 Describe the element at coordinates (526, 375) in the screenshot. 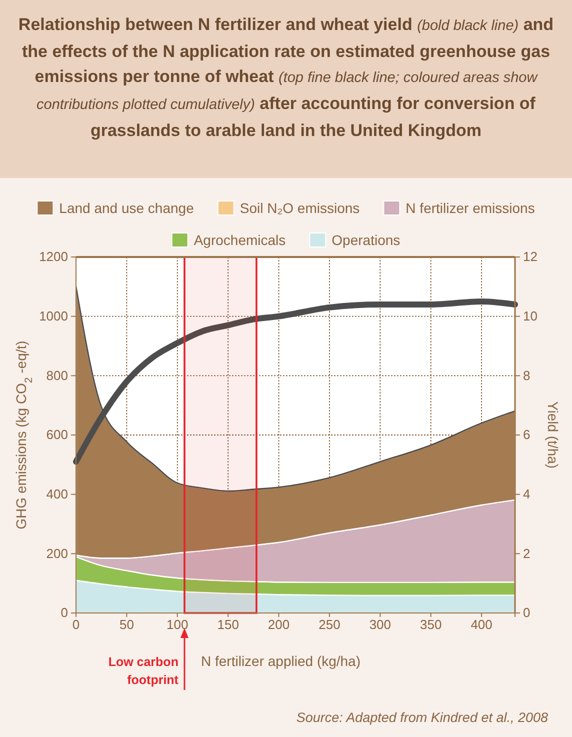

I see `y2-tick-label: 8` at that location.